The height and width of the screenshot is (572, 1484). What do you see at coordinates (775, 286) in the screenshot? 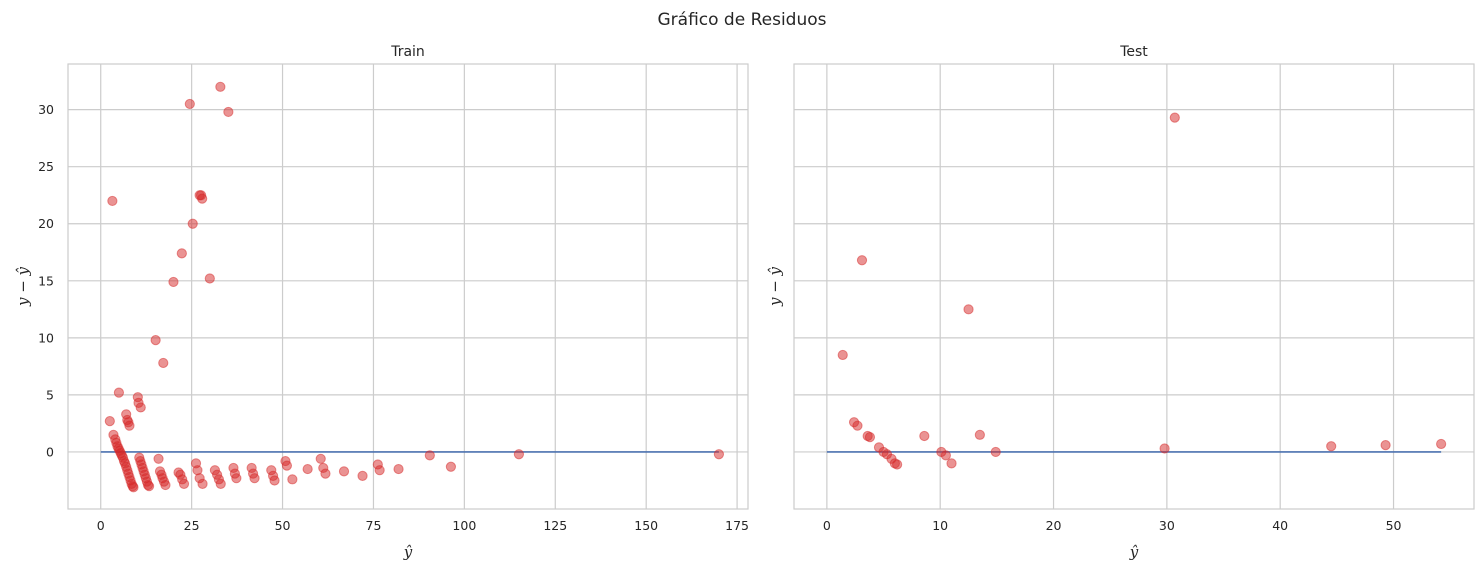
I see `test-y-axis-label: y − ŷ` at bounding box center [775, 286].